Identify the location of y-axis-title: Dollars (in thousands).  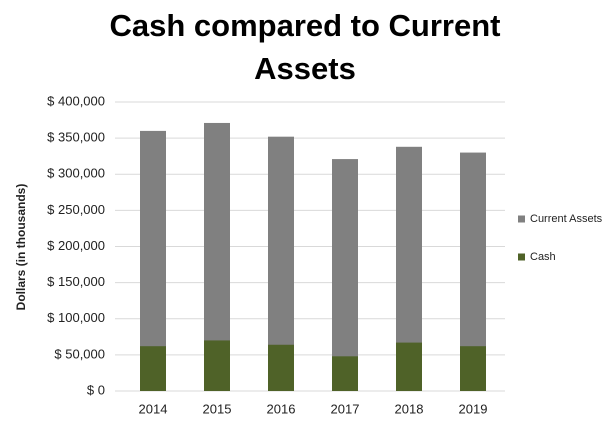
(21, 247).